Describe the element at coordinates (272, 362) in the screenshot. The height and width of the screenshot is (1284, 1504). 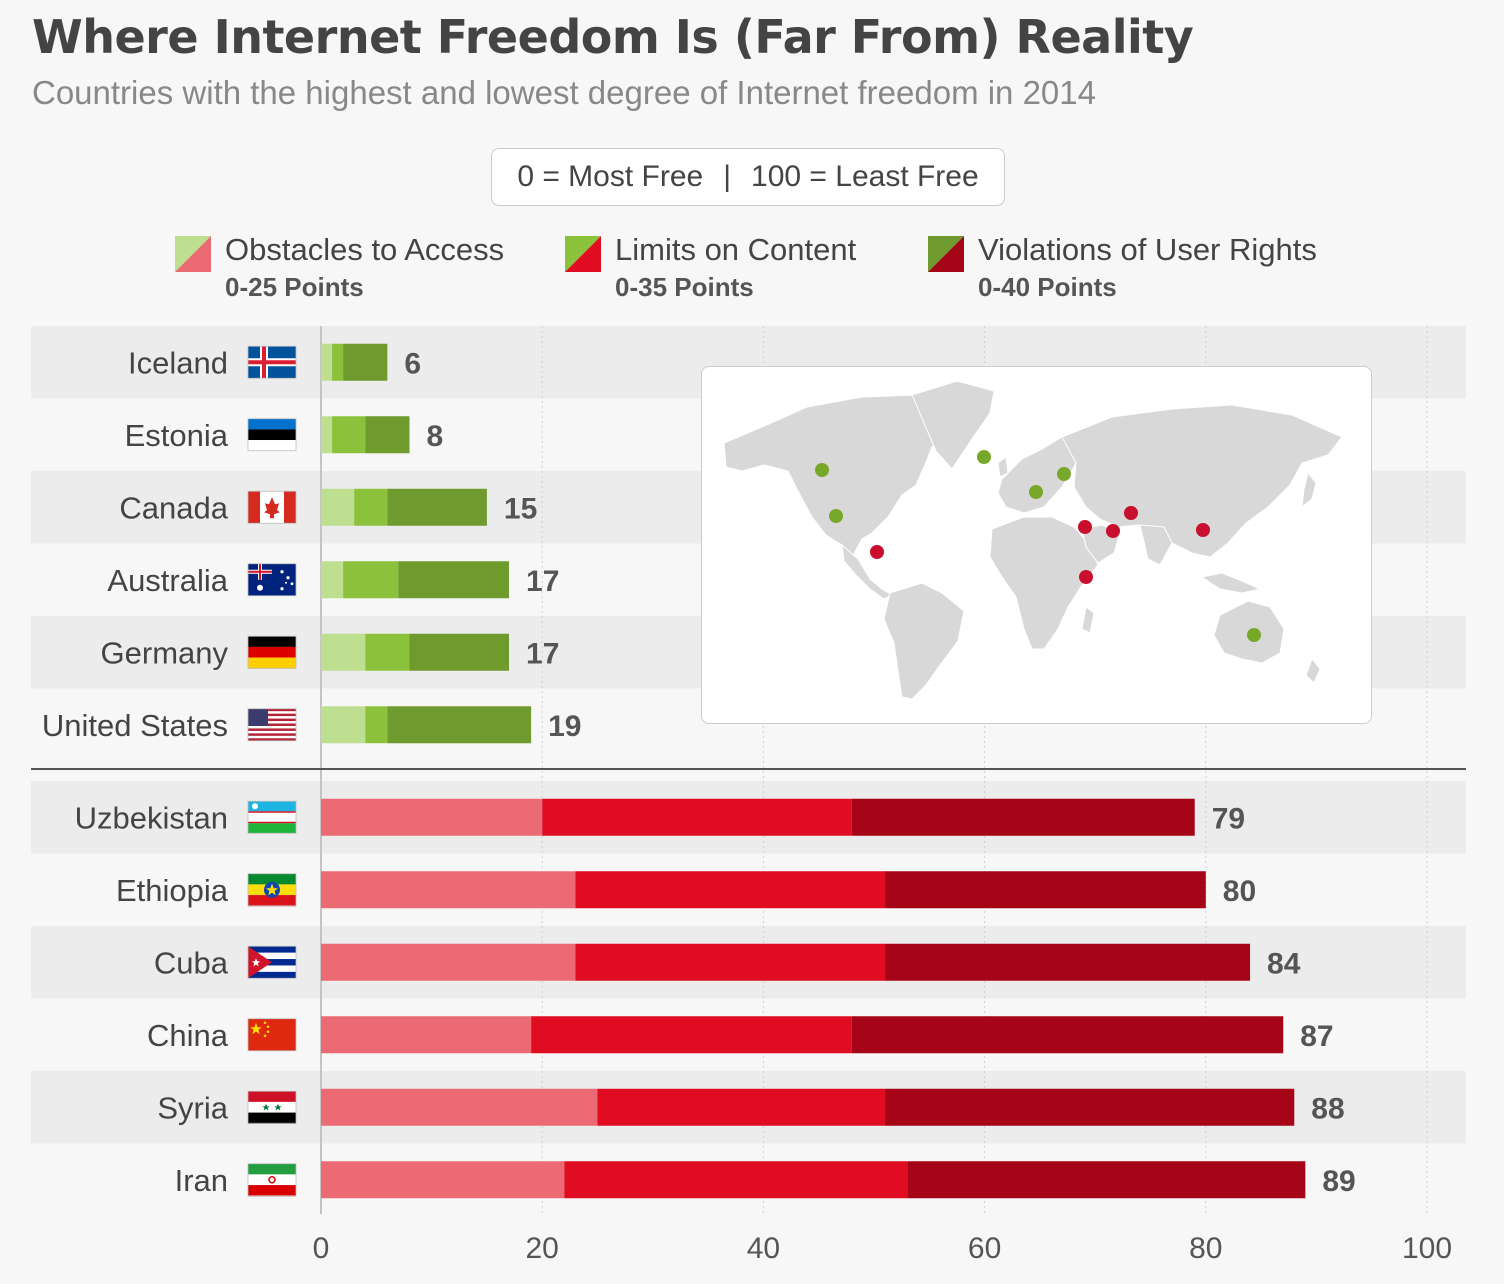
I see `iceland-flag` at that location.